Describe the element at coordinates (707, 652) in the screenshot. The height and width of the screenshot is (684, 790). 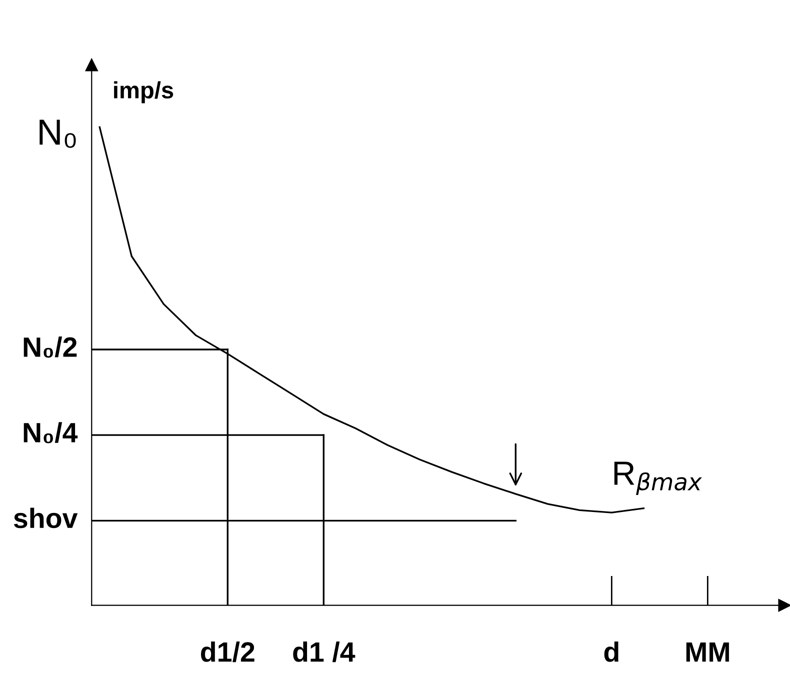
I see `x-tick-label: MM` at that location.